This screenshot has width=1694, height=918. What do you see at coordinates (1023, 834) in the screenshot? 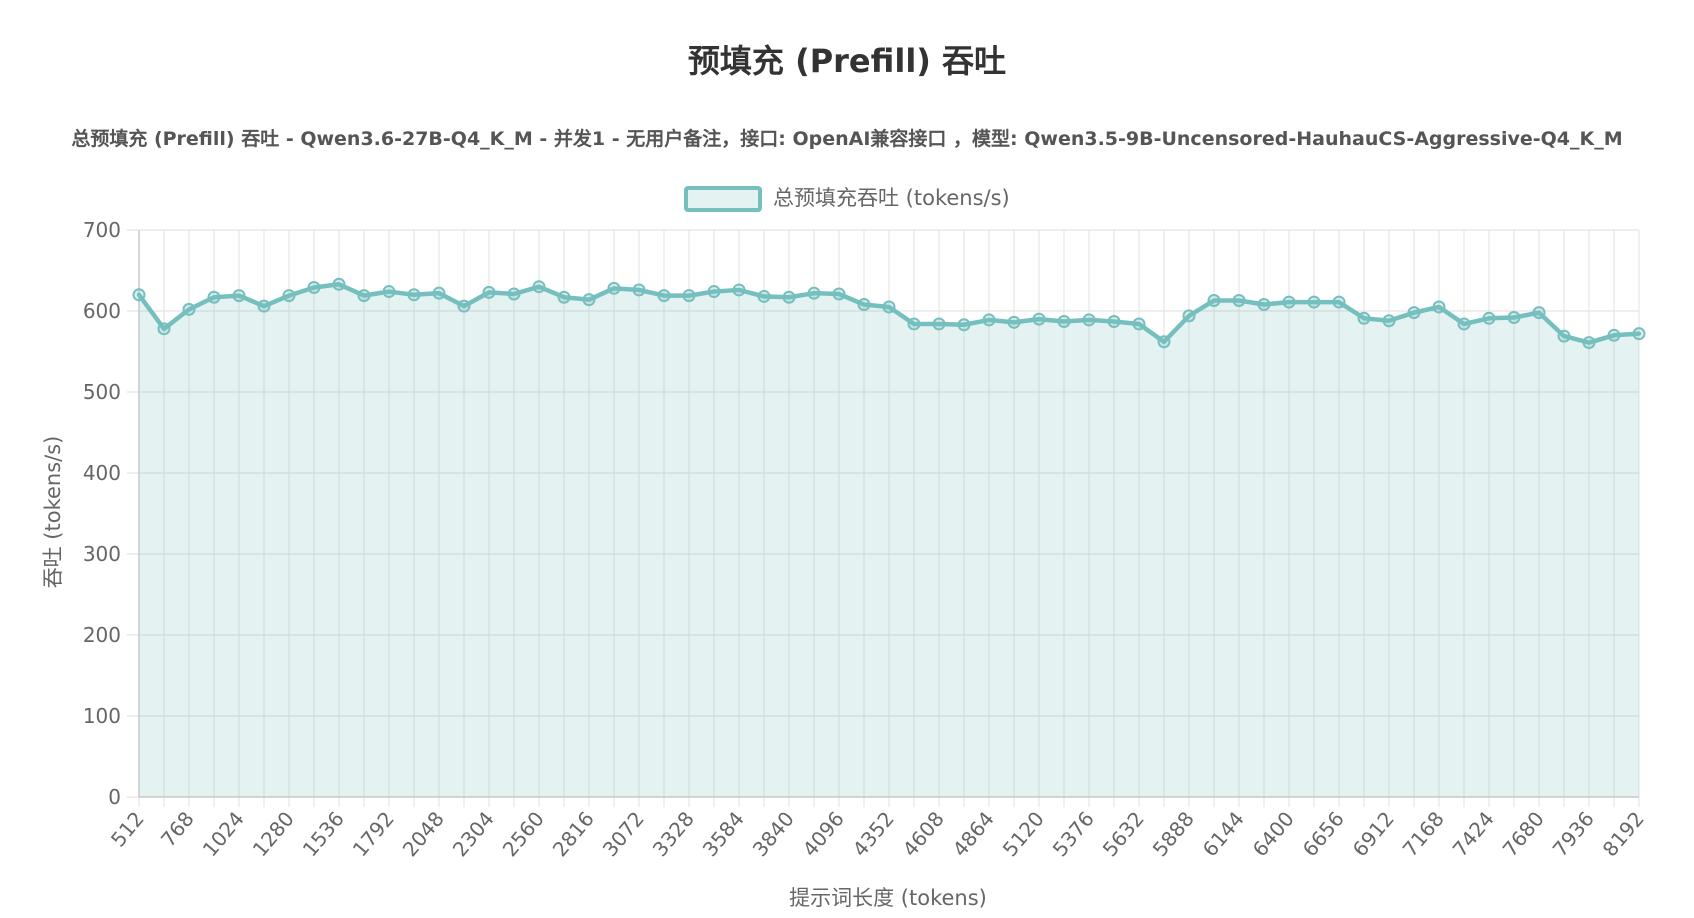
I see `x-tick-label: 5120` at bounding box center [1023, 834].